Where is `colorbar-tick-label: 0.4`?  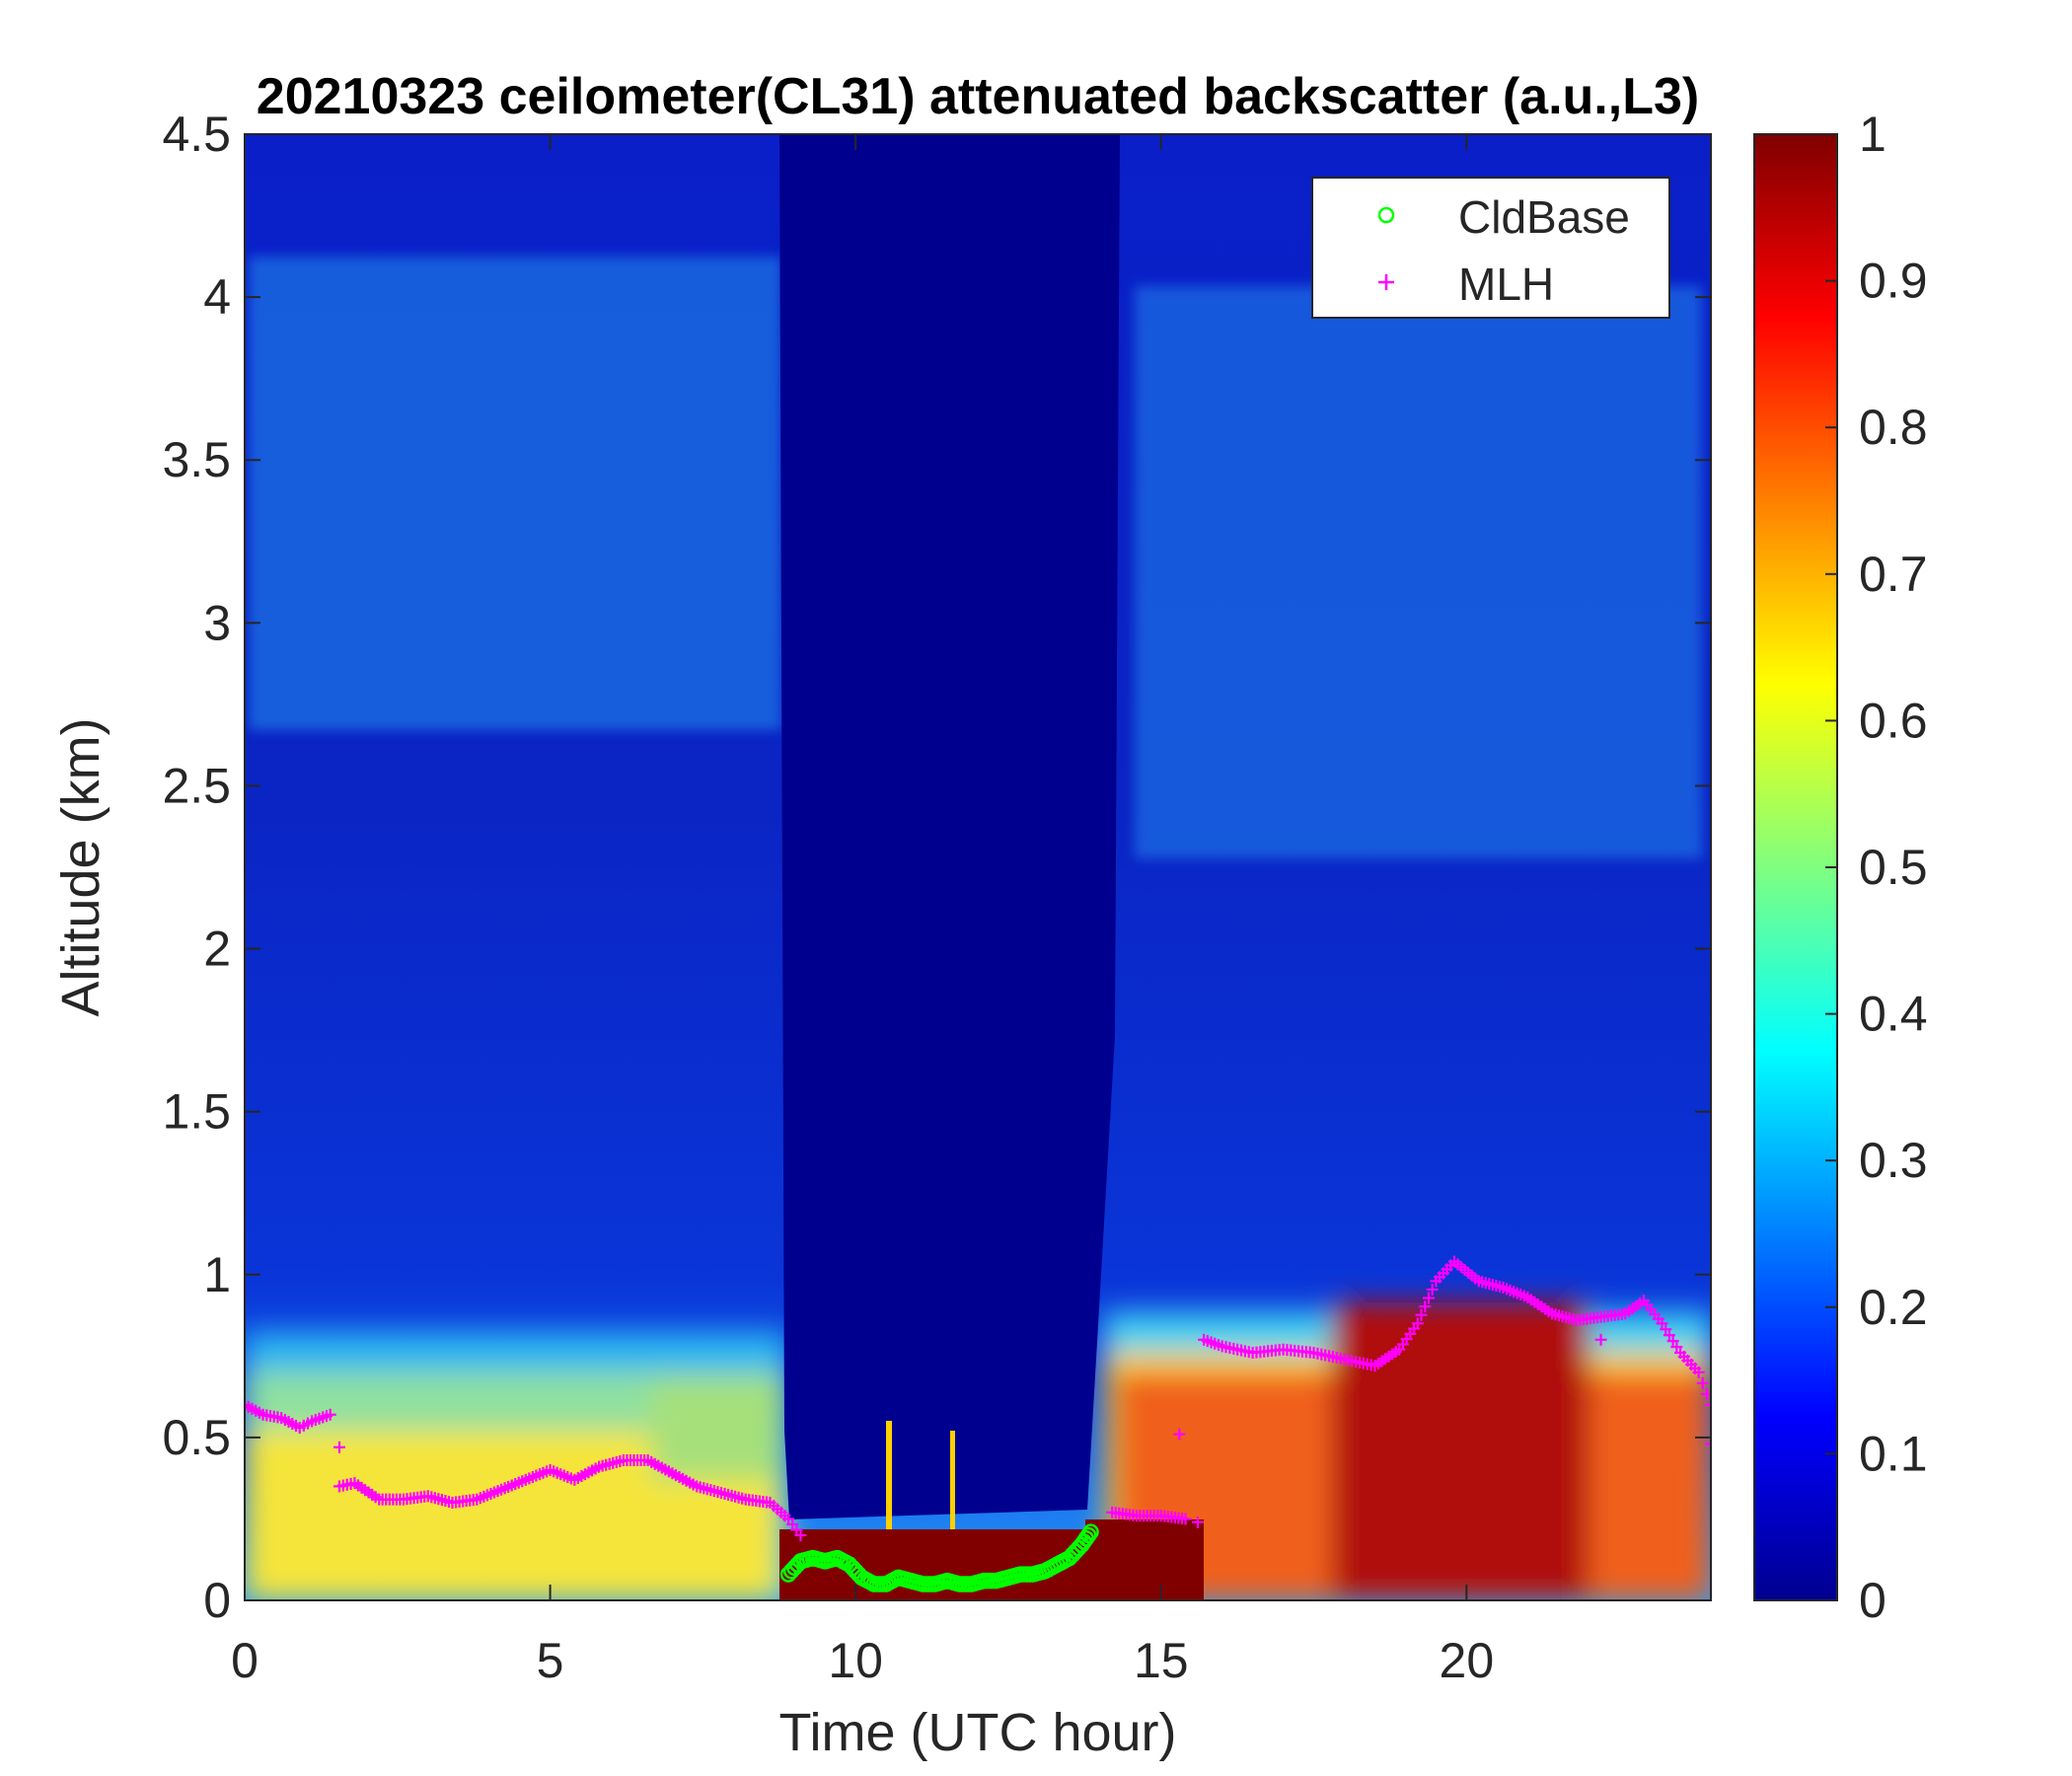 colorbar-tick-label: 0.4 is located at coordinates (1894, 1015).